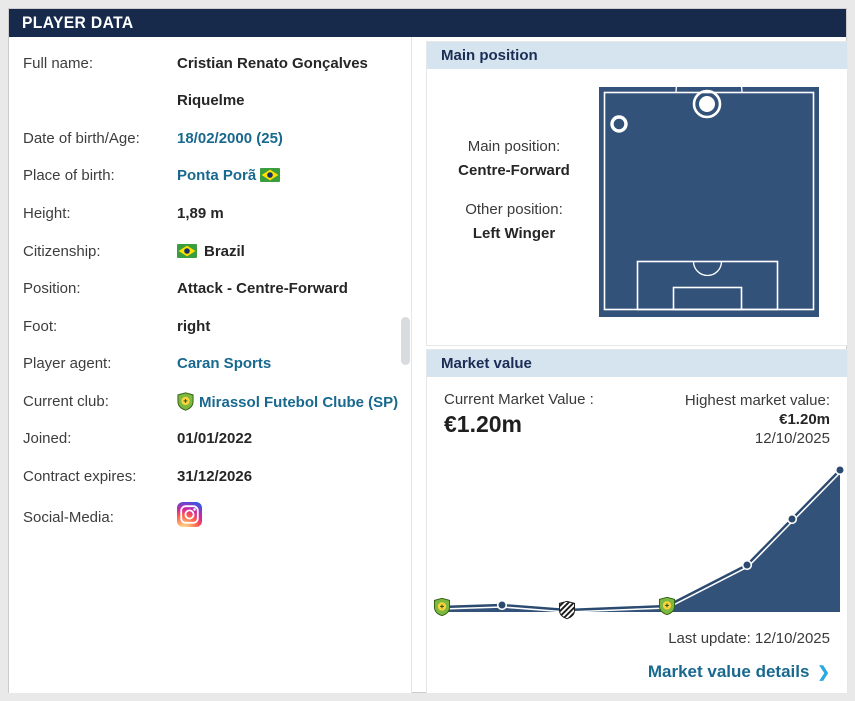 The width and height of the screenshot is (855, 701). What do you see at coordinates (637, 55) in the screenshot?
I see `main-position-header: Main position` at bounding box center [637, 55].